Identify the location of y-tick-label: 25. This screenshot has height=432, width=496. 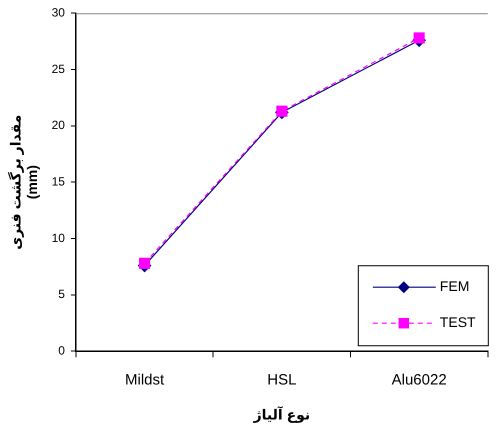
(59, 69).